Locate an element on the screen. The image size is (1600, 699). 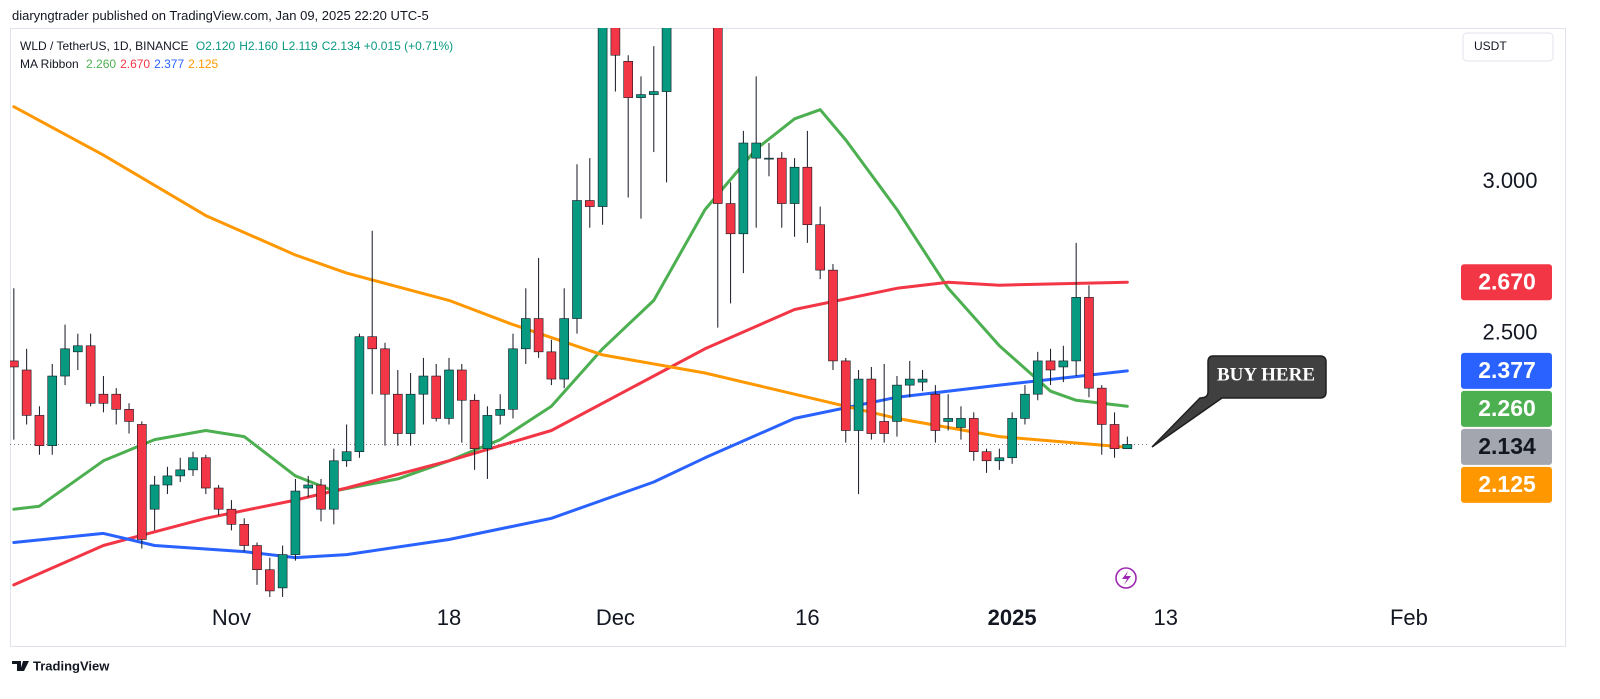
price-badge-label: 2.670 is located at coordinates (1507, 281).